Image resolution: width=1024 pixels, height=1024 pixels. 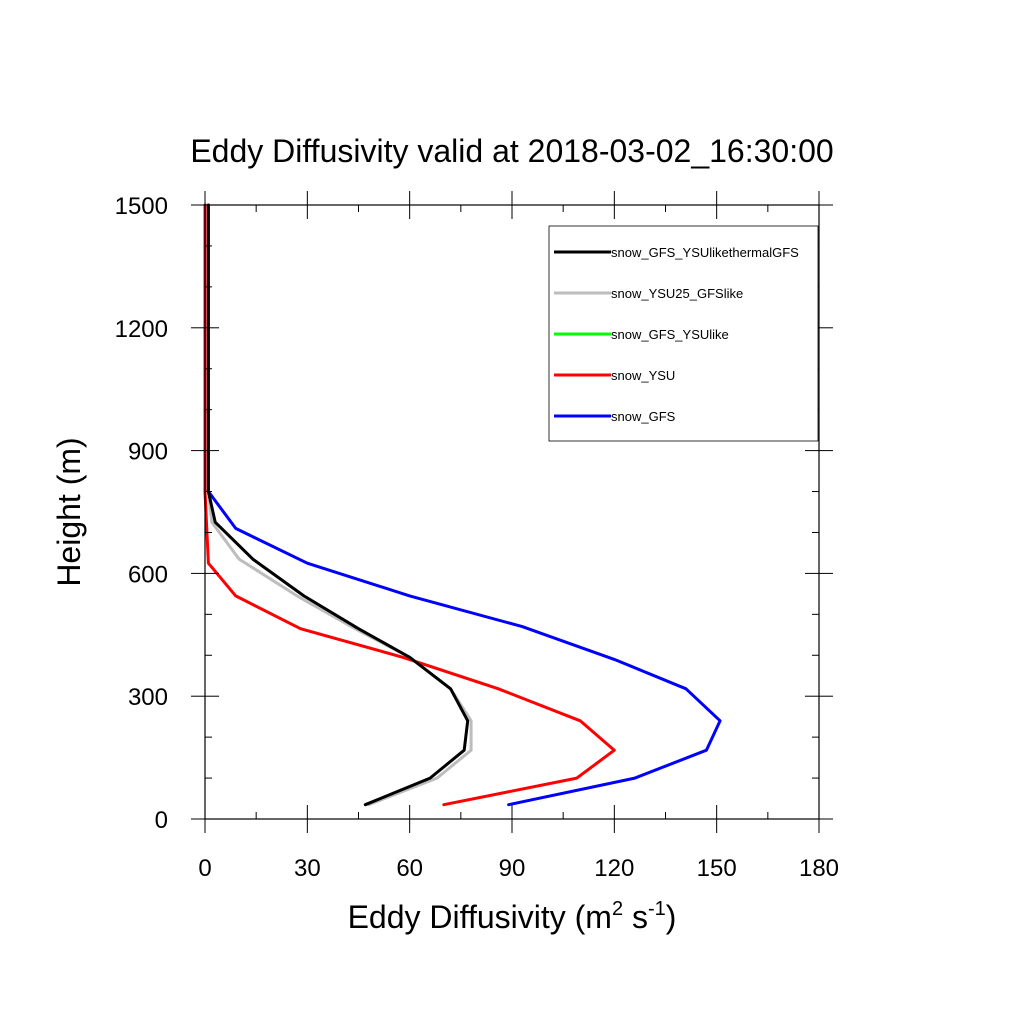 I want to click on x-axis-label-end: ), so click(x=671, y=917).